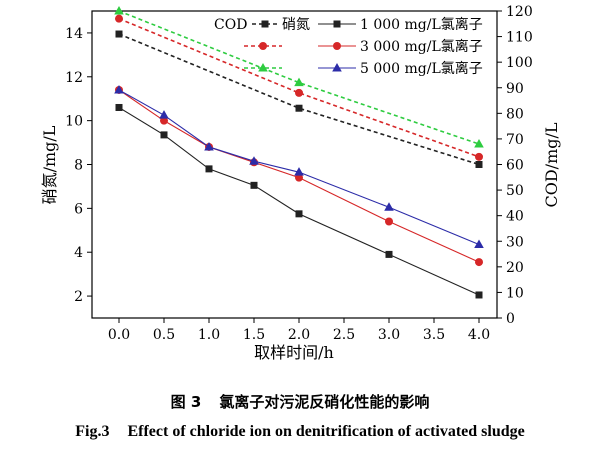 The height and width of the screenshot is (455, 600). What do you see at coordinates (92, 431) in the screenshot?
I see `caption-en-label: Fig.3` at bounding box center [92, 431].